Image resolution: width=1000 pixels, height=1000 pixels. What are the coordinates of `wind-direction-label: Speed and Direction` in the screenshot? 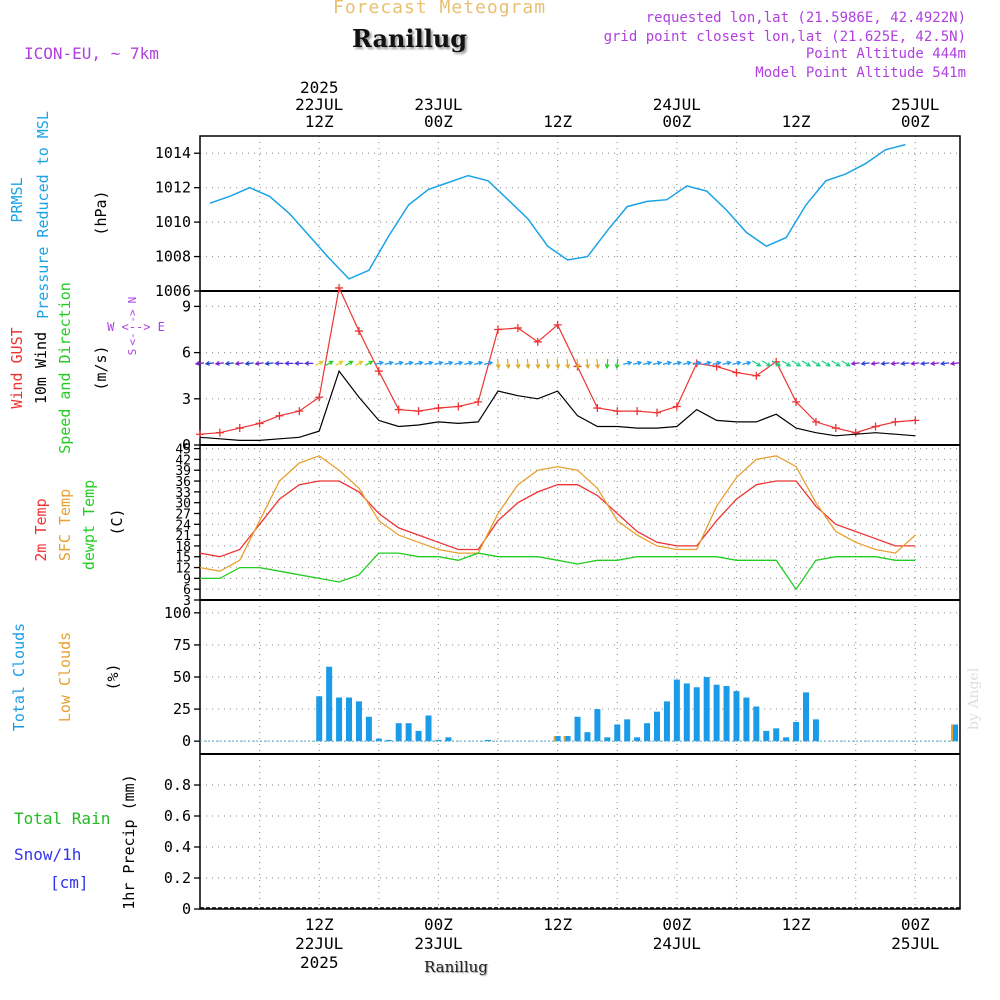 It's located at (65, 368).